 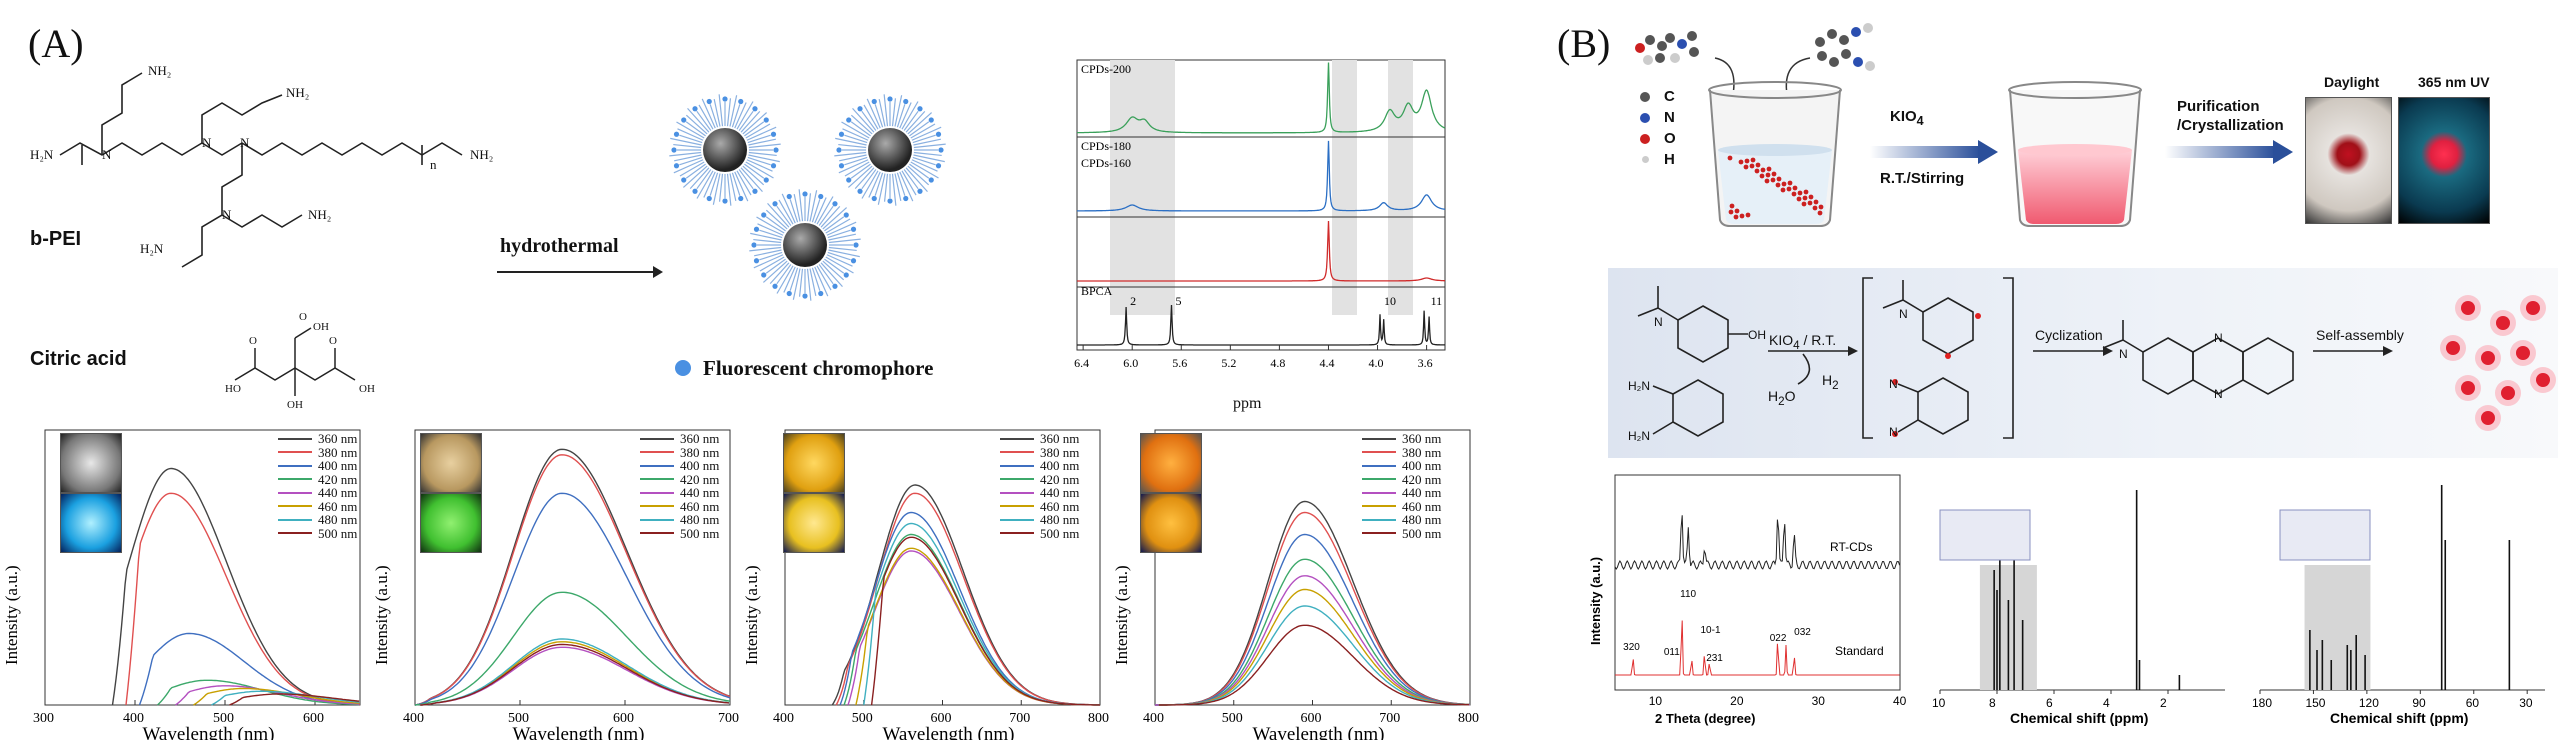 What do you see at coordinates (1098, 718) in the screenshot?
I see `x-tick-label: 800` at bounding box center [1098, 718].